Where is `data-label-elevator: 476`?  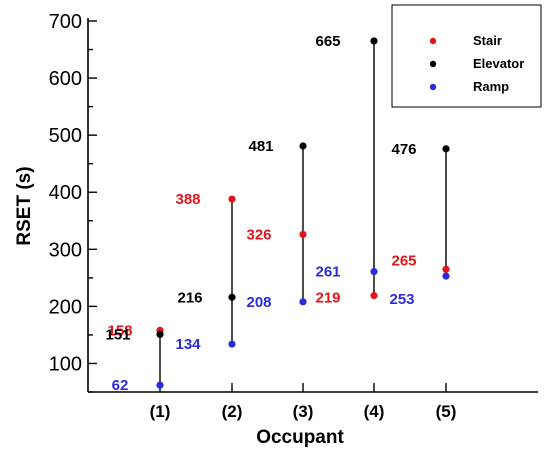 data-label-elevator: 476 is located at coordinates (403, 149).